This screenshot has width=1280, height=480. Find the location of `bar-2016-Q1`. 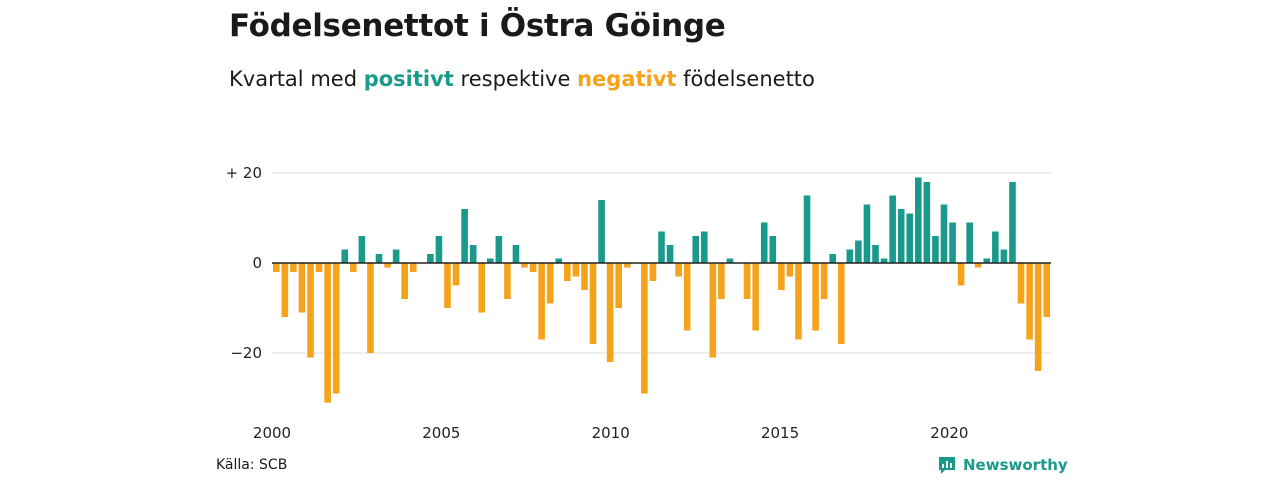

bar-2016-Q1 is located at coordinates (824, 281).